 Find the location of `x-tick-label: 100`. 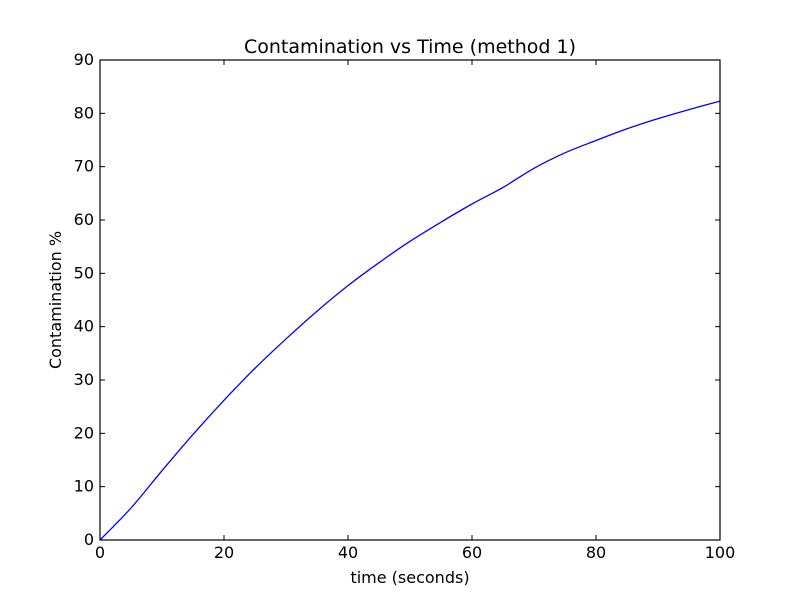

x-tick-label: 100 is located at coordinates (720, 552).